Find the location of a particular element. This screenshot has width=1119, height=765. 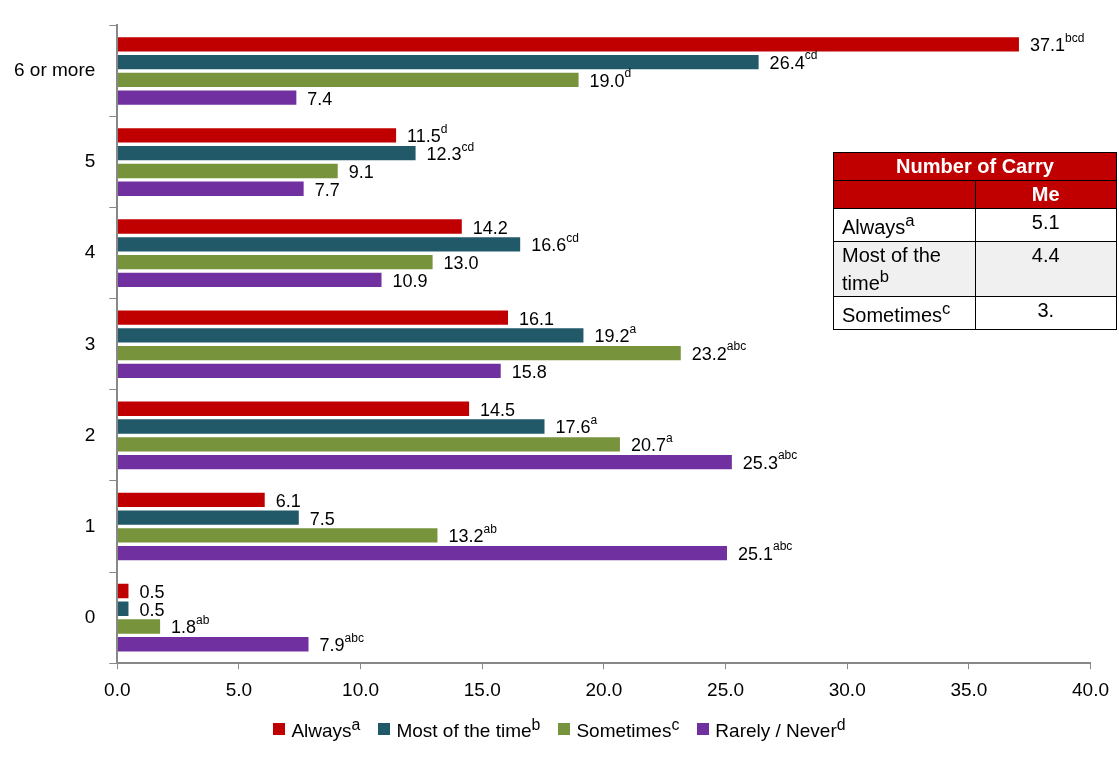

y-tick-label: 5 is located at coordinates (90, 161).